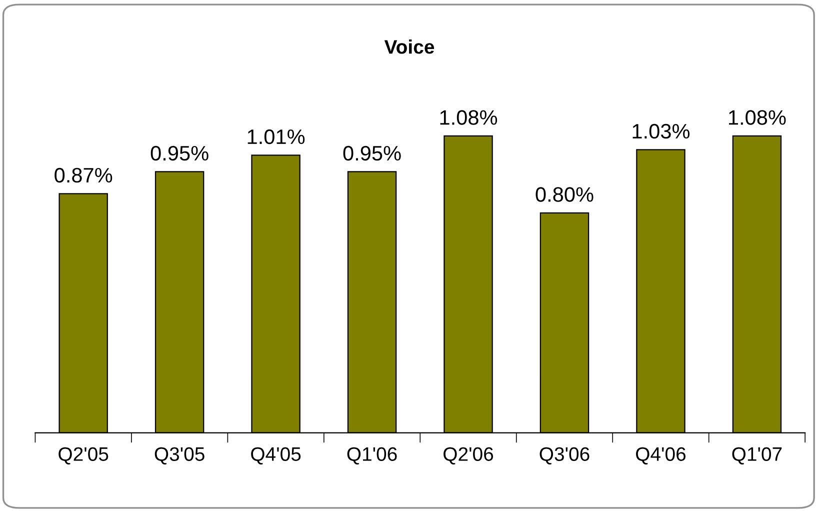 The width and height of the screenshot is (819, 511). I want to click on chart-title: Voice, so click(409, 46).